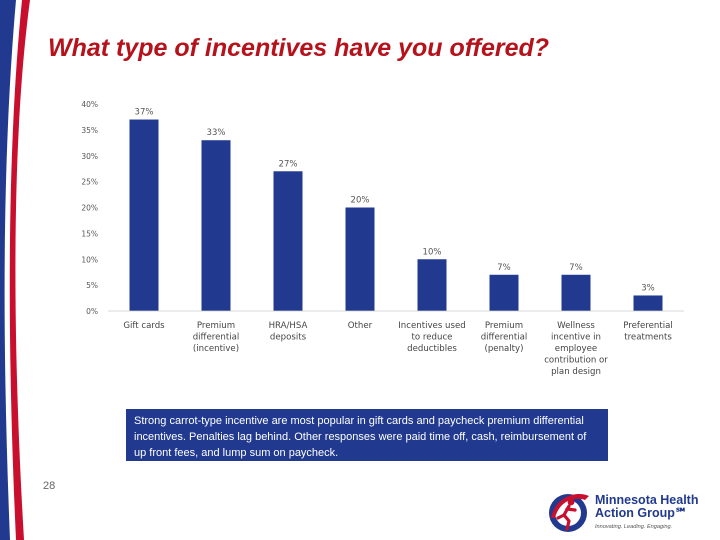 The height and width of the screenshot is (540, 720). Describe the element at coordinates (569, 513) in the screenshot. I see `runner-logo-icon` at that location.